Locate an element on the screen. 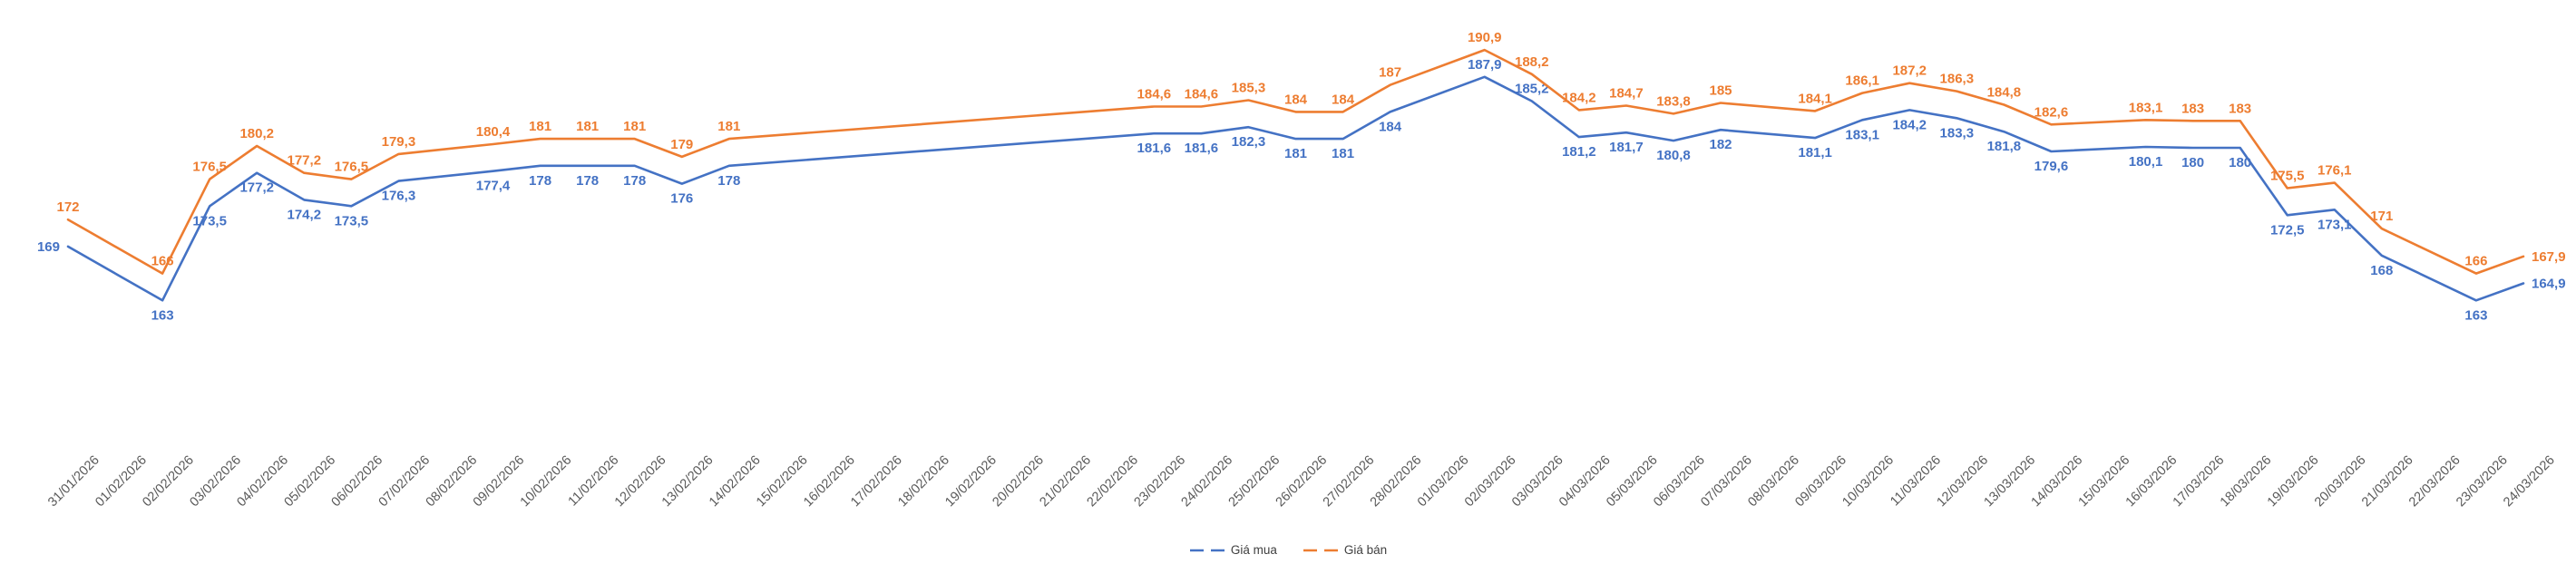  x-axis-label: 10/03/2026 is located at coordinates (1868, 482).